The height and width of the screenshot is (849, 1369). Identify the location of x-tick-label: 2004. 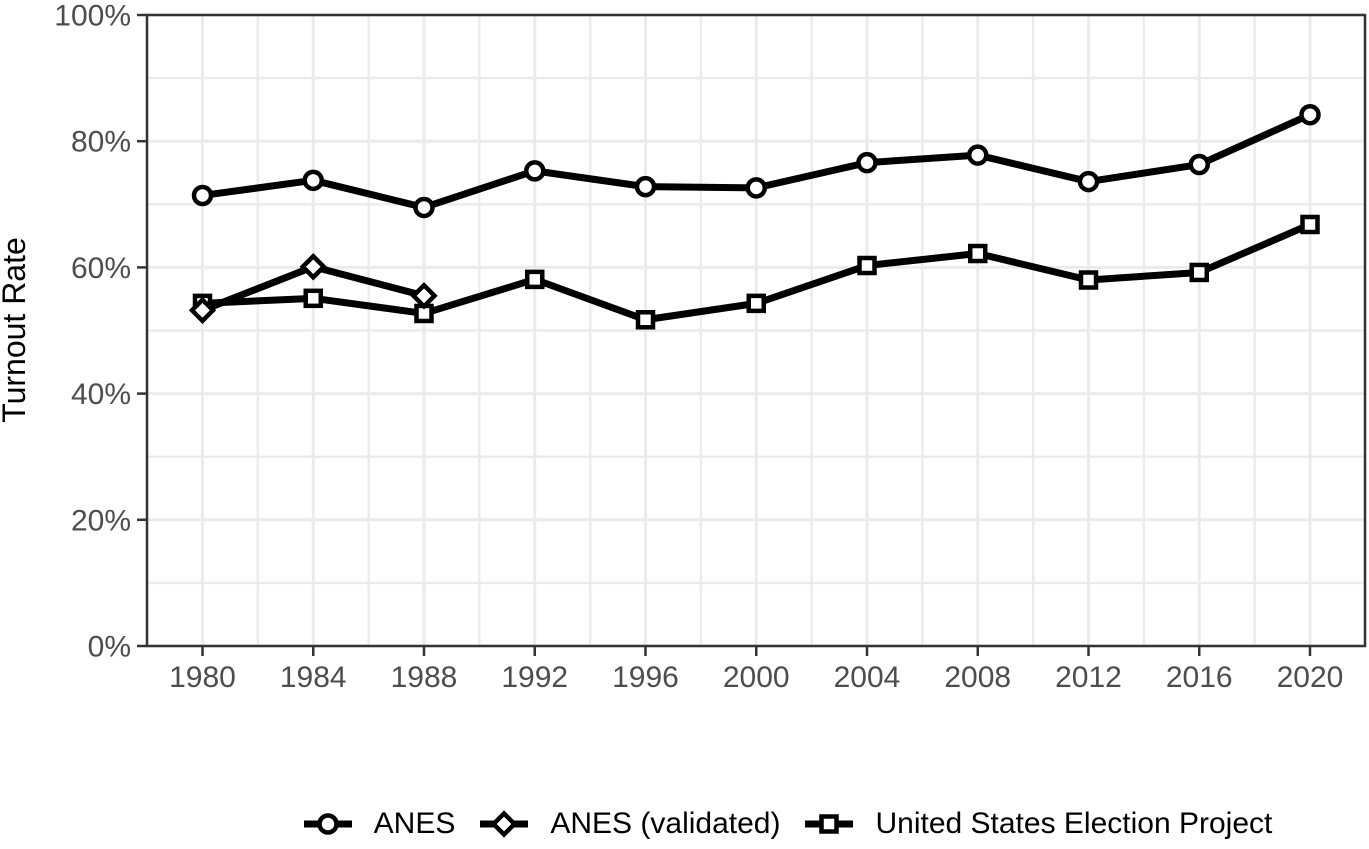
(867, 677).